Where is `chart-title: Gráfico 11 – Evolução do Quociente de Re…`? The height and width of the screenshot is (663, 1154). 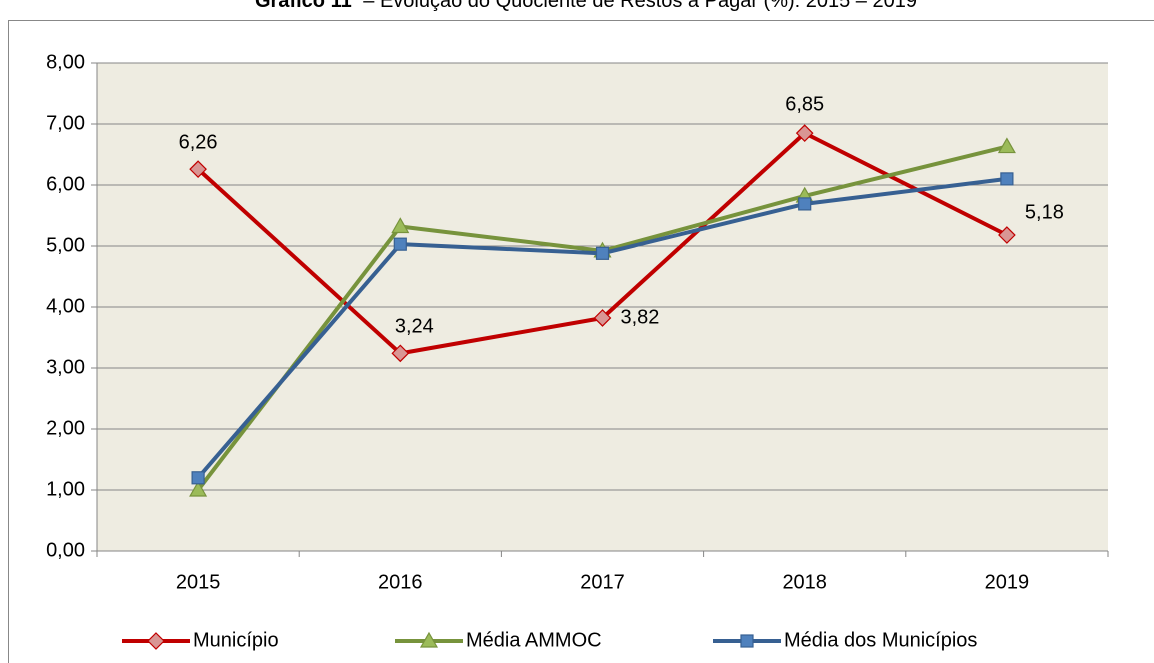 chart-title: Gráfico 11 – Evolução do Quociente de Re… is located at coordinates (586, 6).